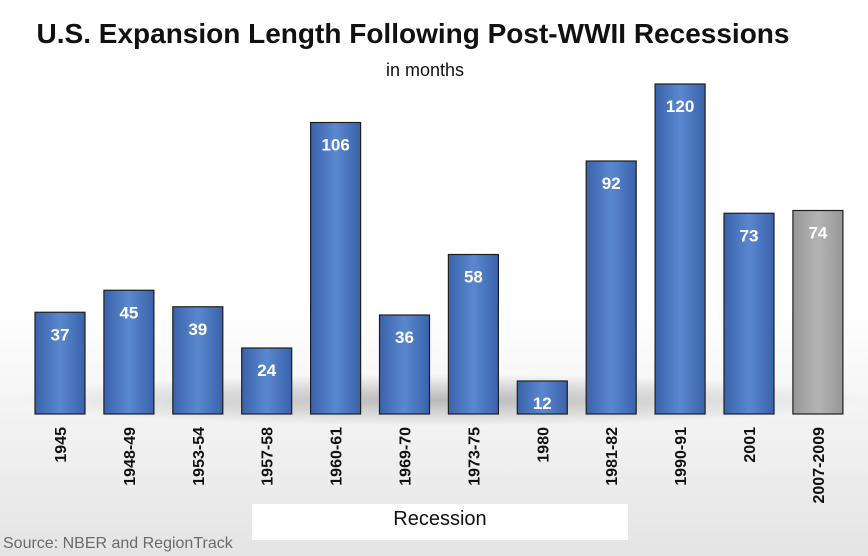 Image resolution: width=868 pixels, height=556 pixels. I want to click on data-label-1990-91: 120, so click(680, 106).